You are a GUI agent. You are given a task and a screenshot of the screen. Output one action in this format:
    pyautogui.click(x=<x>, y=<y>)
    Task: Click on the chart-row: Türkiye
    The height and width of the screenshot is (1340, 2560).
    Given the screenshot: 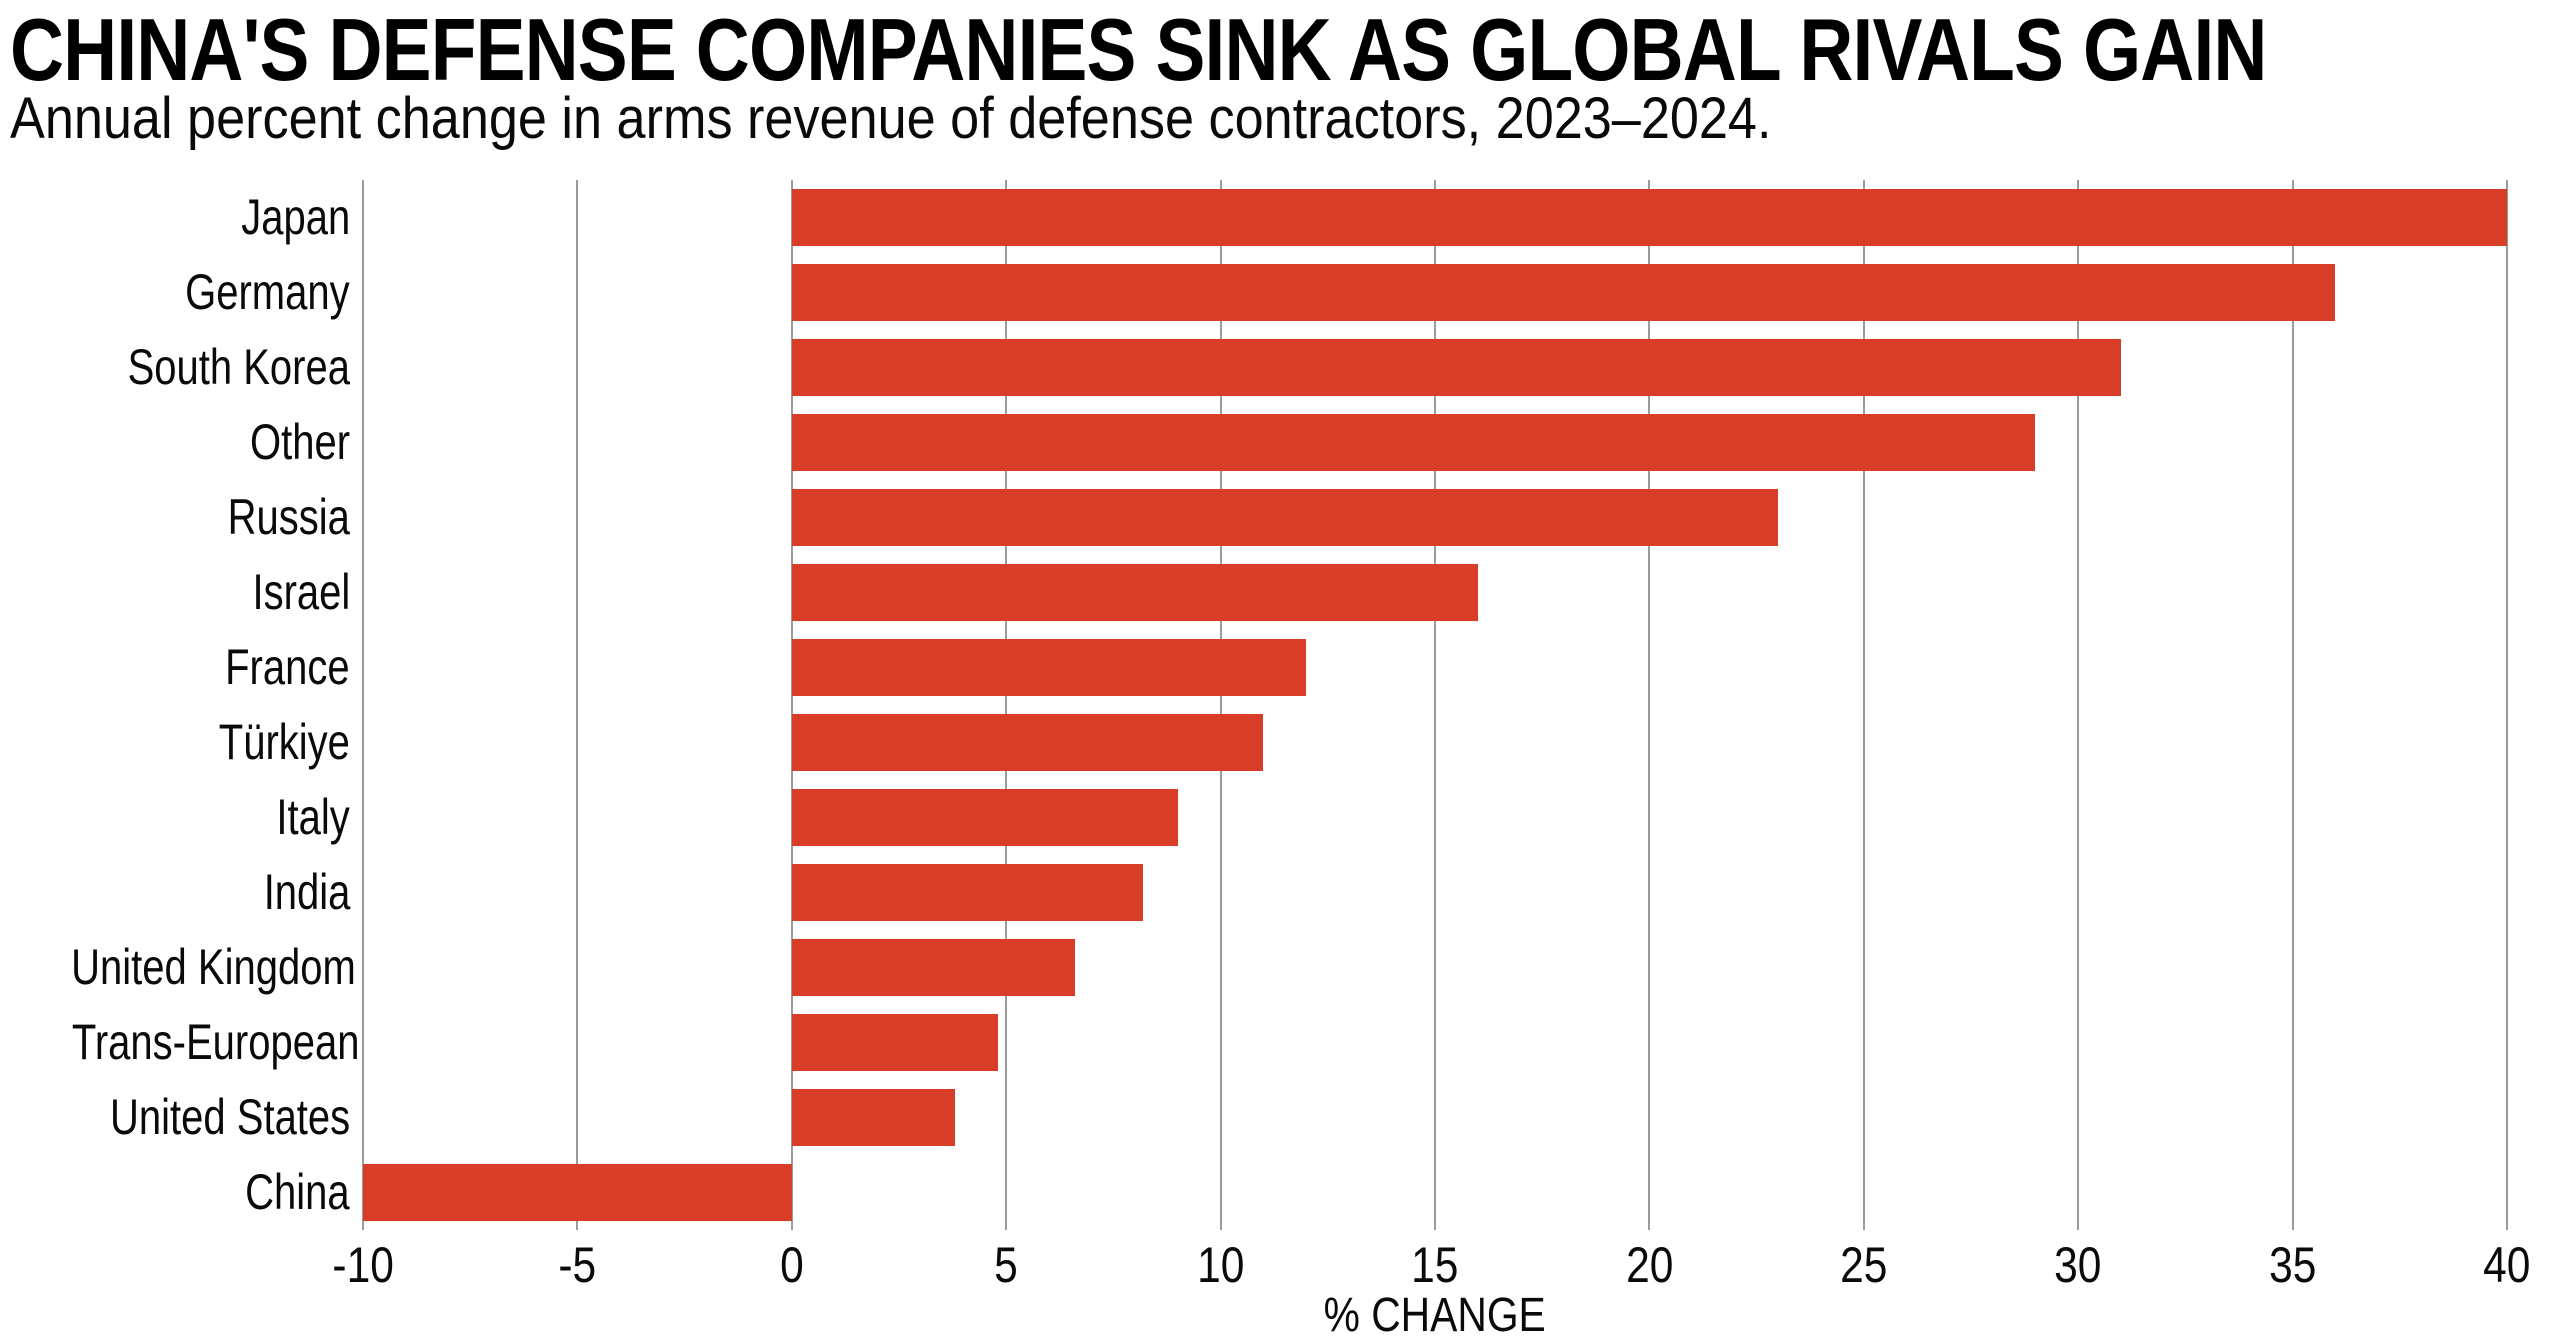 What is the action you would take?
    pyautogui.click(x=1280, y=742)
    